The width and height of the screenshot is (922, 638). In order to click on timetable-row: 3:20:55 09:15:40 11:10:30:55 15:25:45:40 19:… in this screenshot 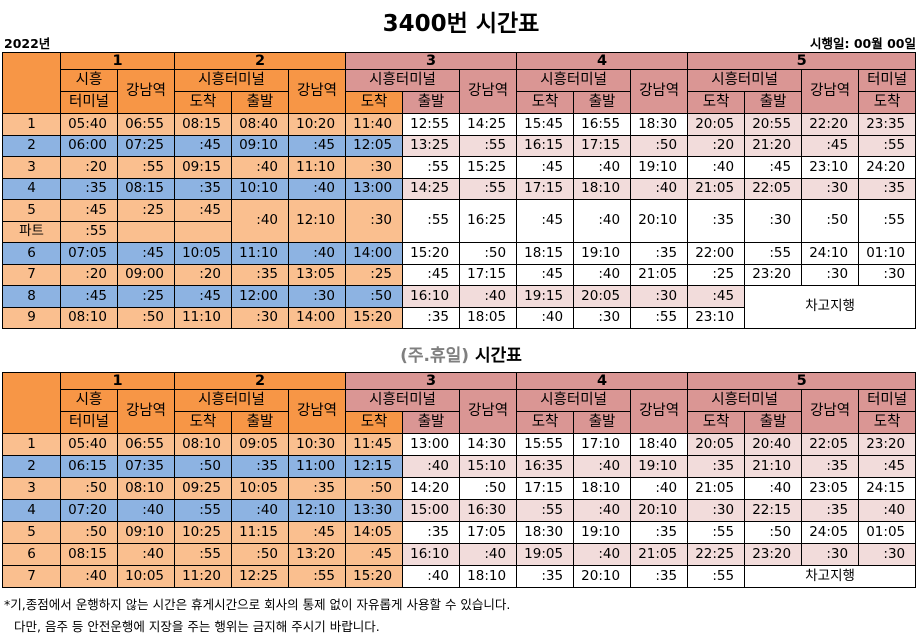, I will do `click(459, 167)`.